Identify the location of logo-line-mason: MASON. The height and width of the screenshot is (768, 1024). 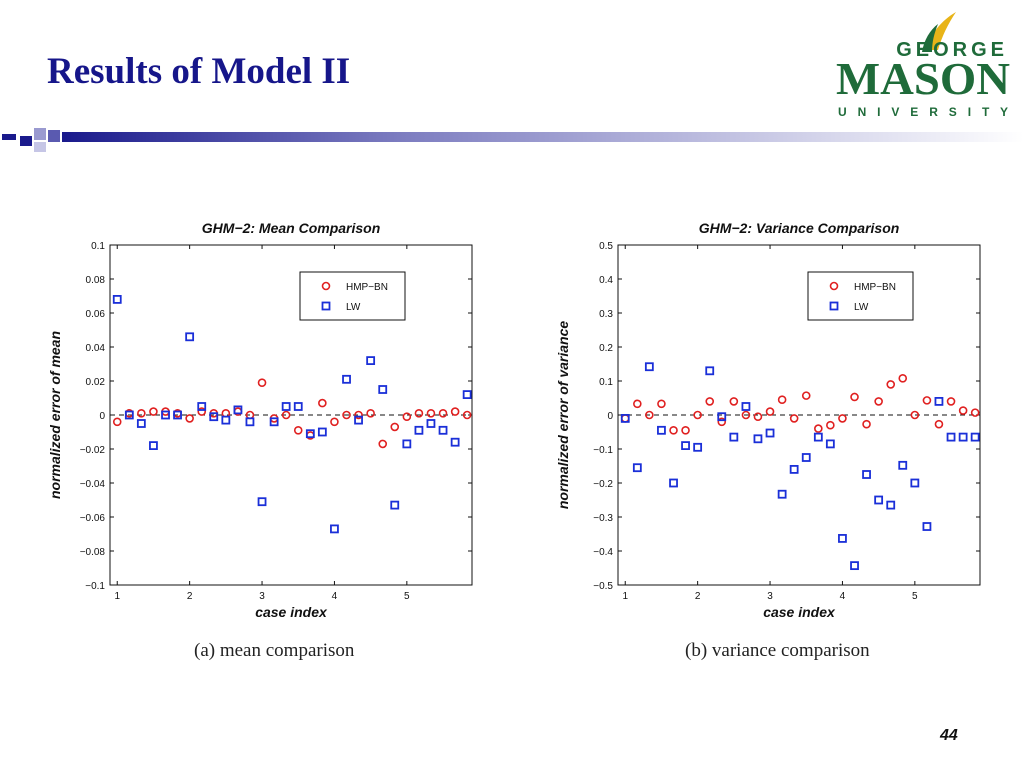
(923, 78).